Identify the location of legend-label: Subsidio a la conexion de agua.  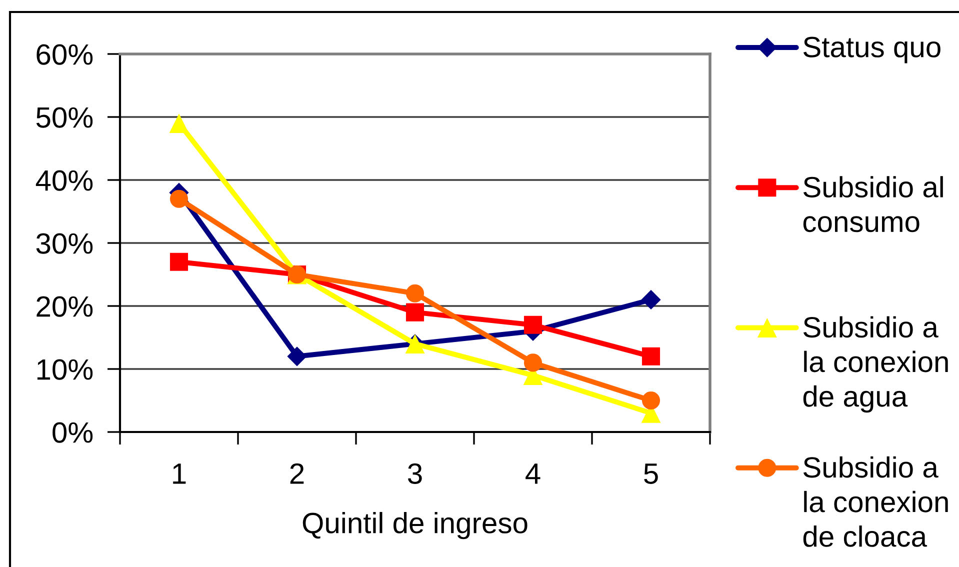
(875, 364).